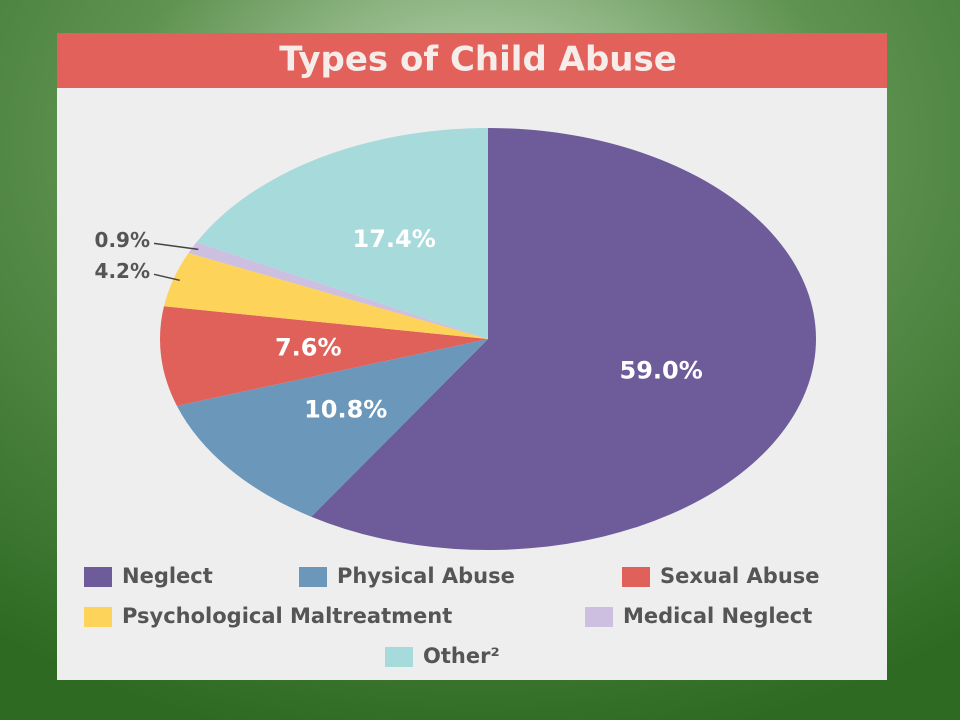 The image size is (960, 720). I want to click on chart-title: Types of Child Abuse, so click(478, 60).